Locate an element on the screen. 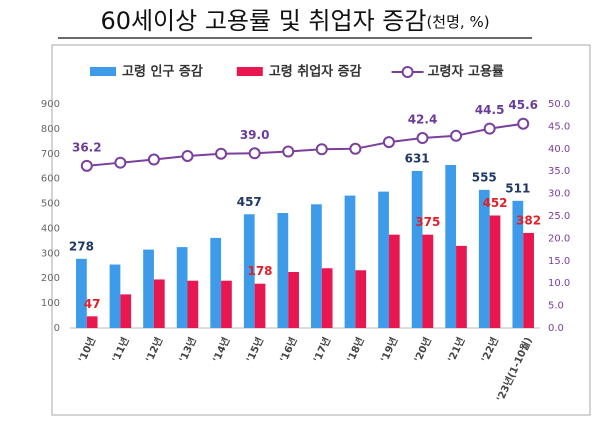  data-label: 39.0 is located at coordinates (255, 135).